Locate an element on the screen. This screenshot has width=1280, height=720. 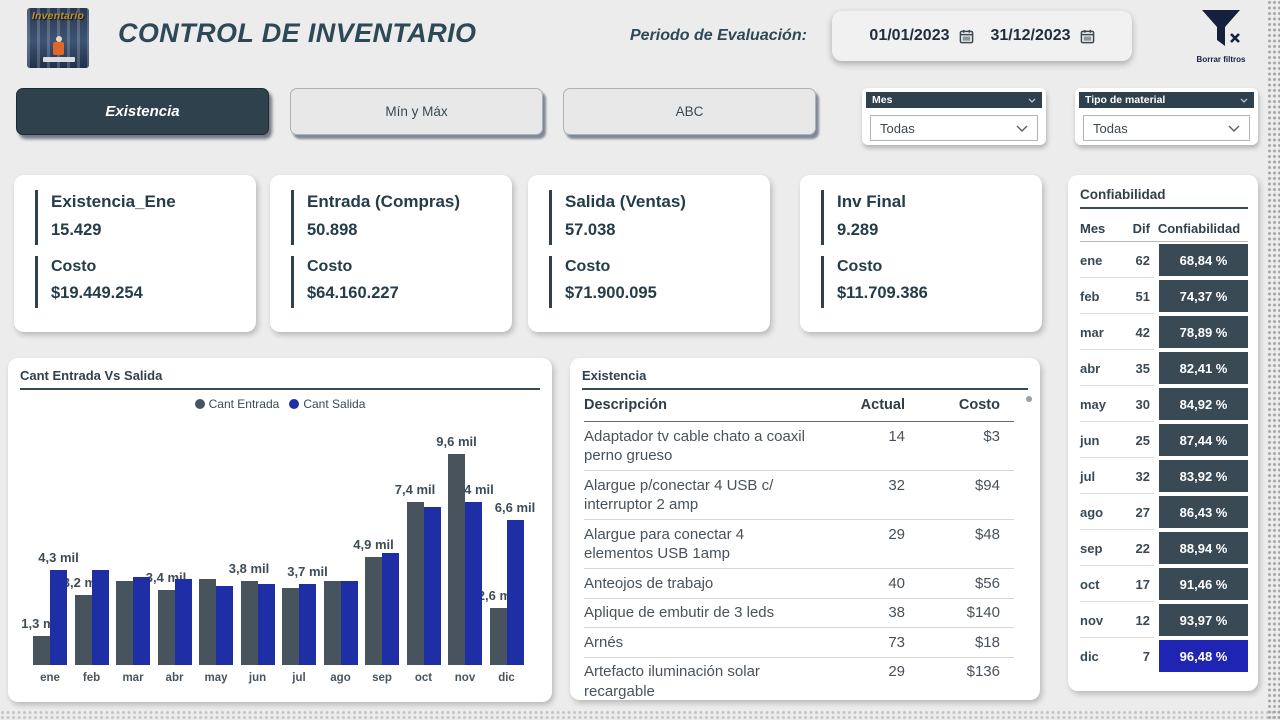
tab-label: ABC is located at coordinates (689, 111).